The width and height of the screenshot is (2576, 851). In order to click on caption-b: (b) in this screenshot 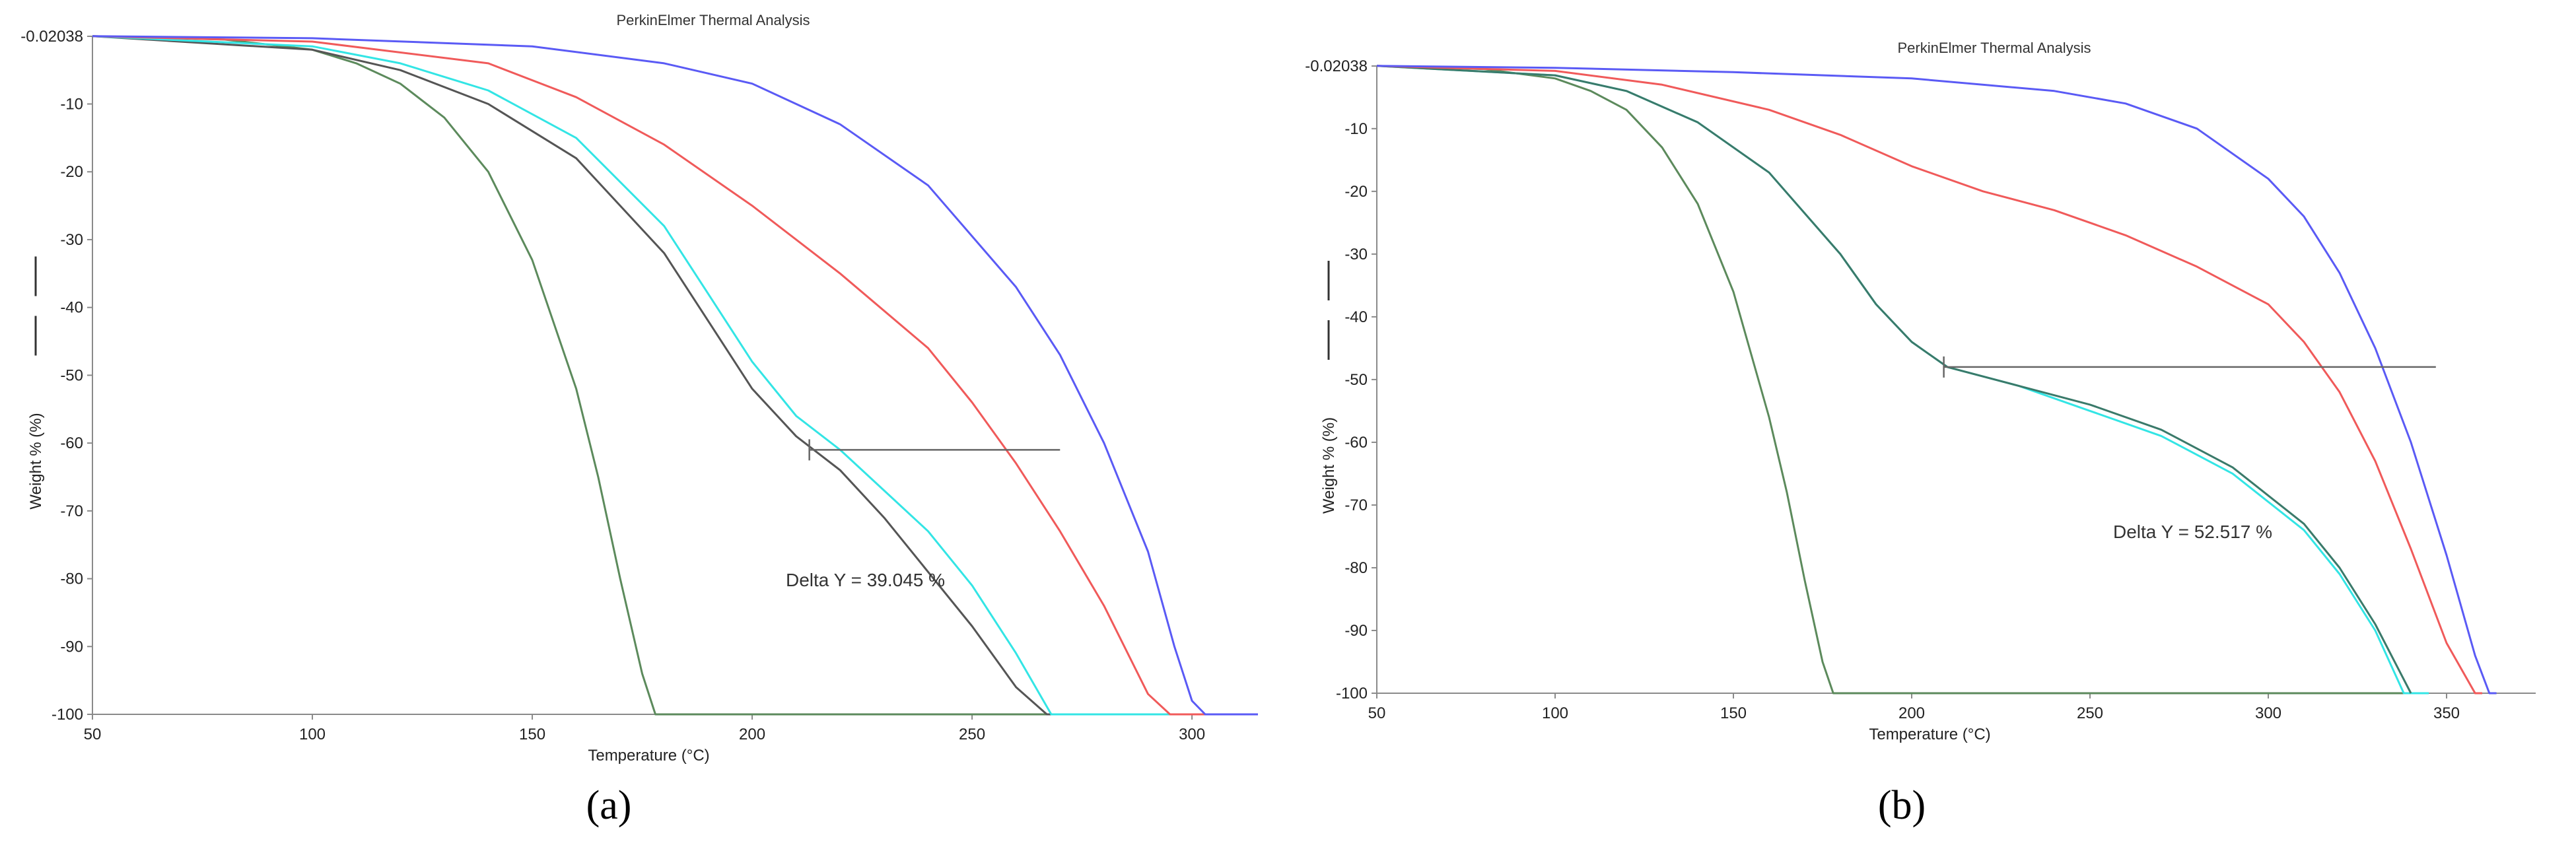, I will do `click(1902, 805)`.